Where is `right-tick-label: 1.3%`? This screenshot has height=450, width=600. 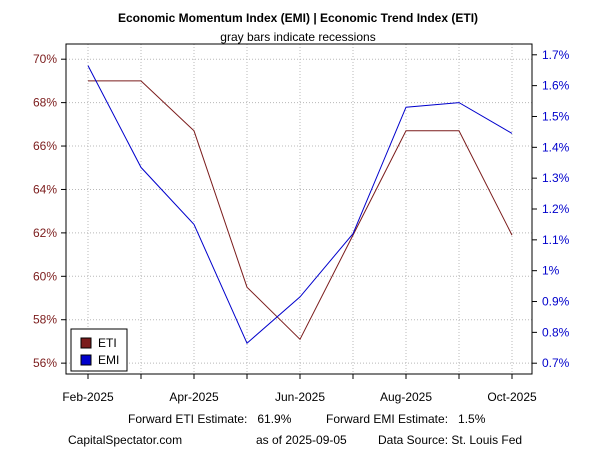
right-tick-label: 1.3% is located at coordinates (556, 178).